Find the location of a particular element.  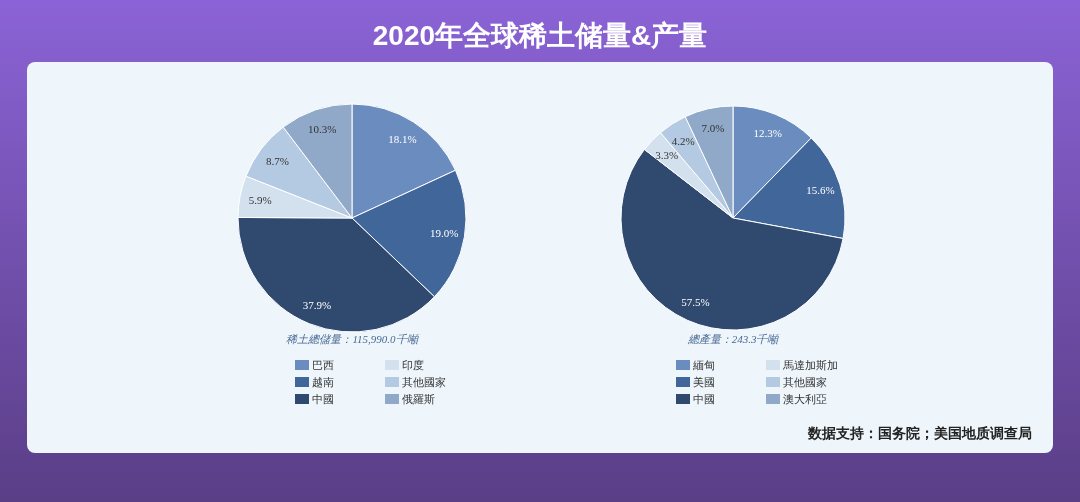

data-label: 15.6% is located at coordinates (820, 190).